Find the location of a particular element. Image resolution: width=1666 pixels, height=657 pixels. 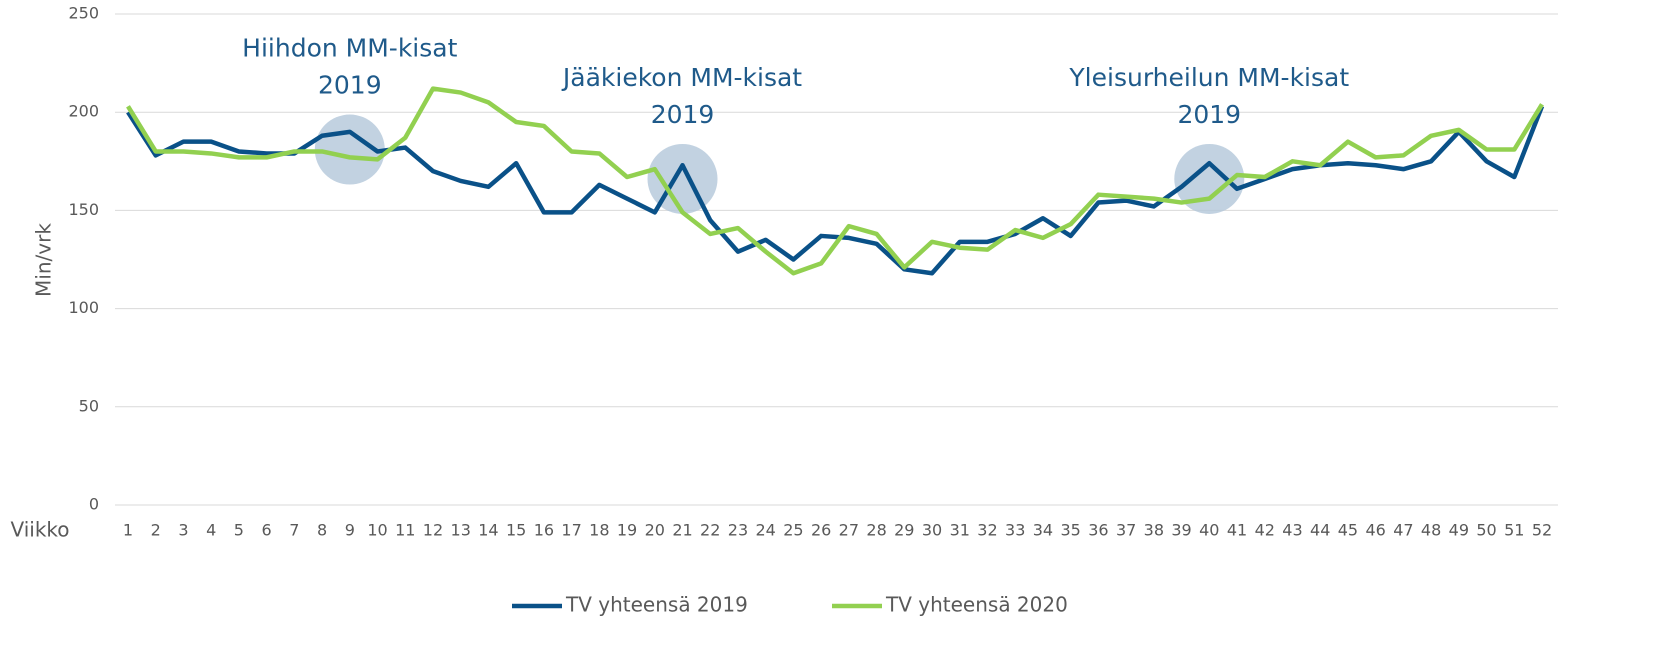

x-tick-label: 34 is located at coordinates (1043, 530).